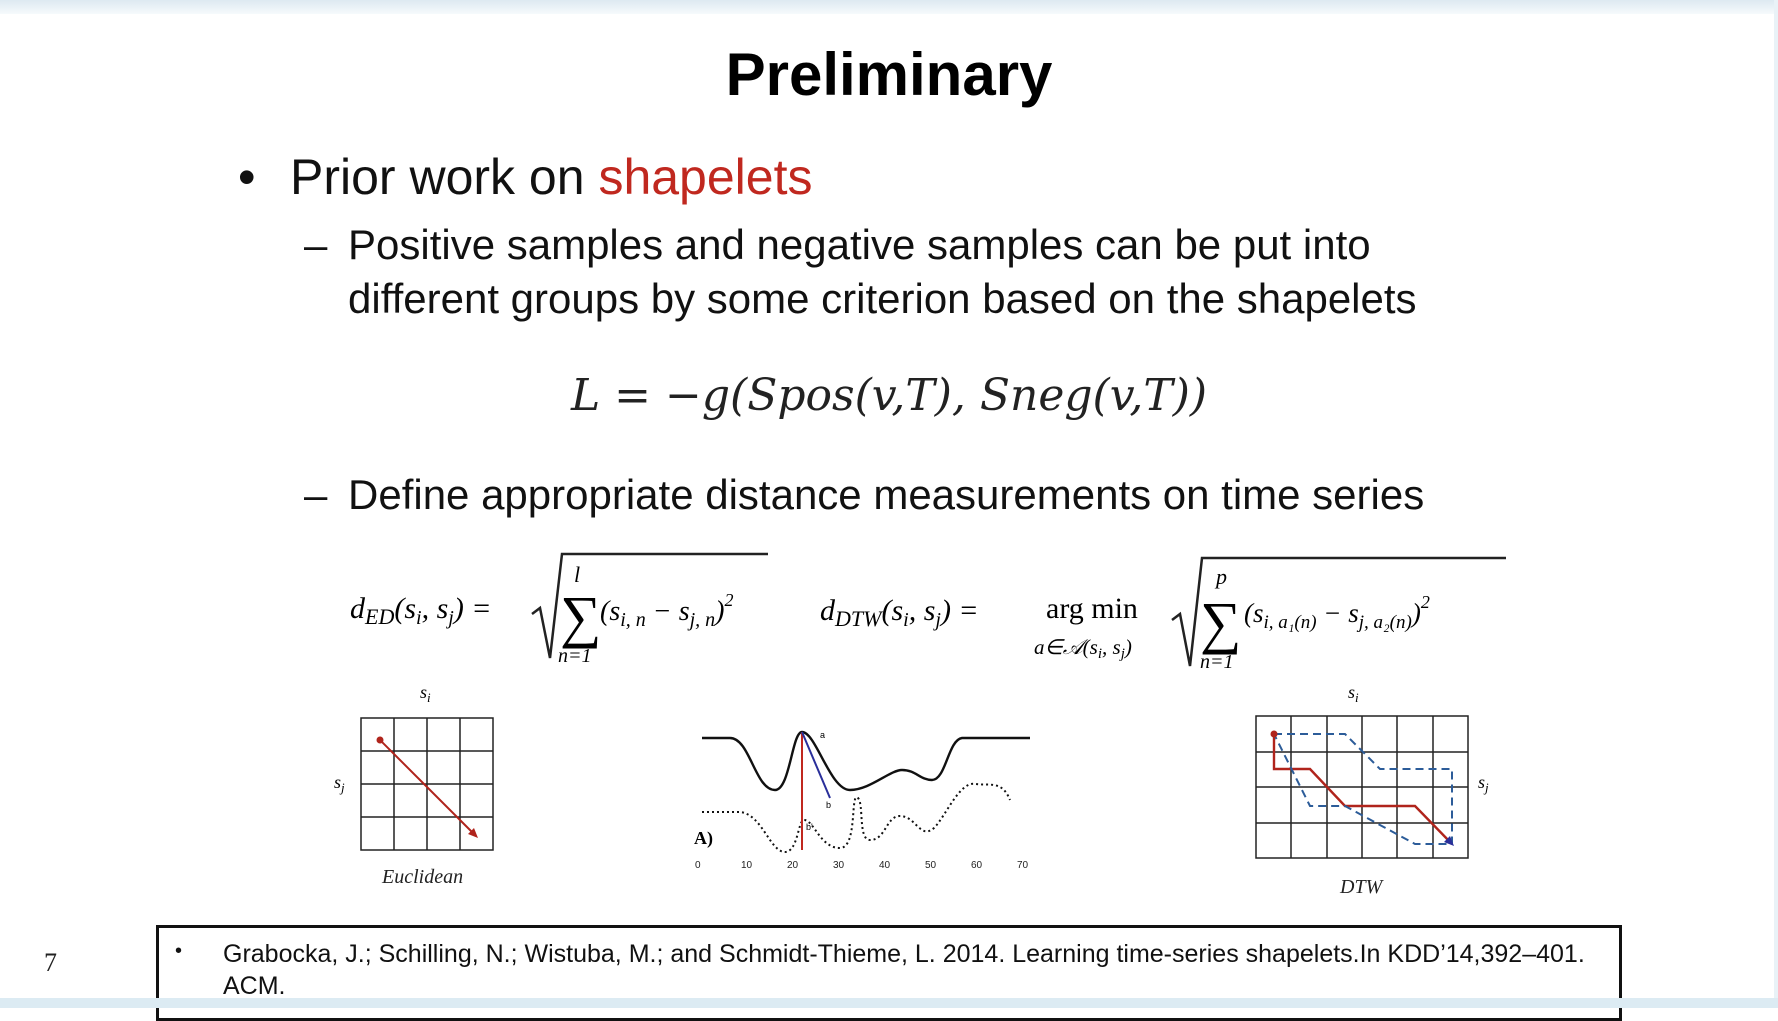 This screenshot has width=1778, height=1021. I want to click on axis-tick-label: 0, so click(698, 865).